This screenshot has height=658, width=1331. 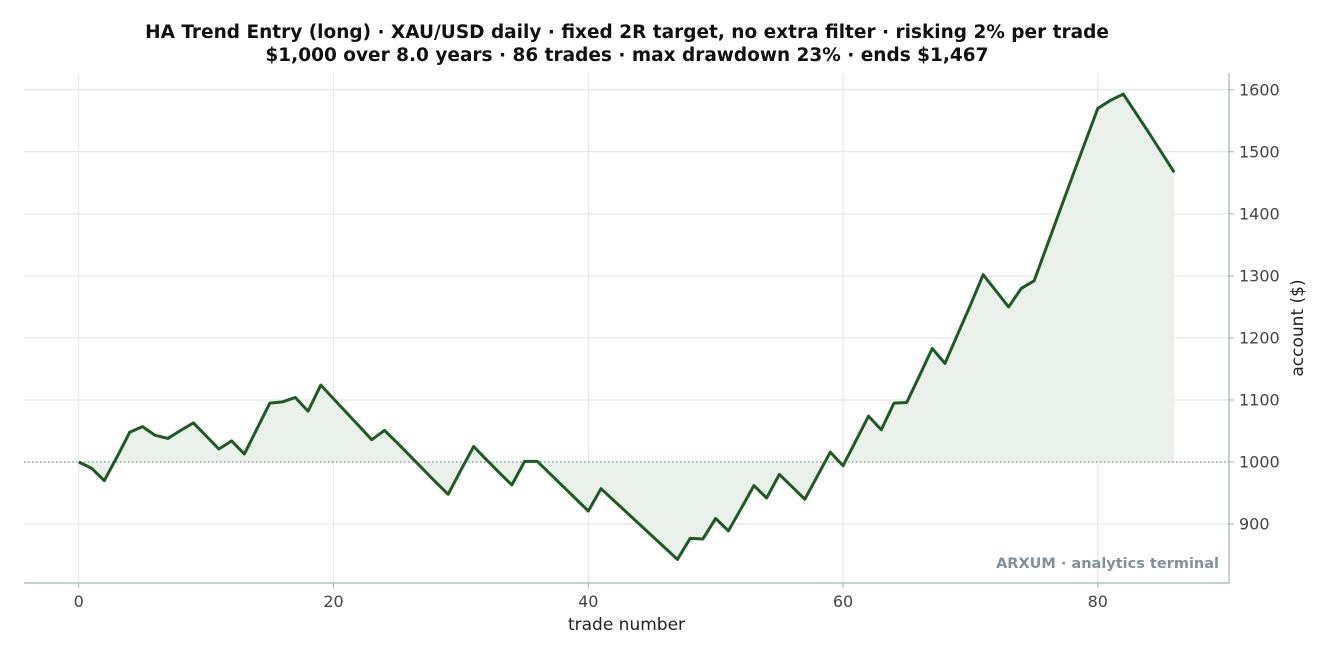 What do you see at coordinates (1259, 275) in the screenshot?
I see `y-tick-label: 1300` at bounding box center [1259, 275].